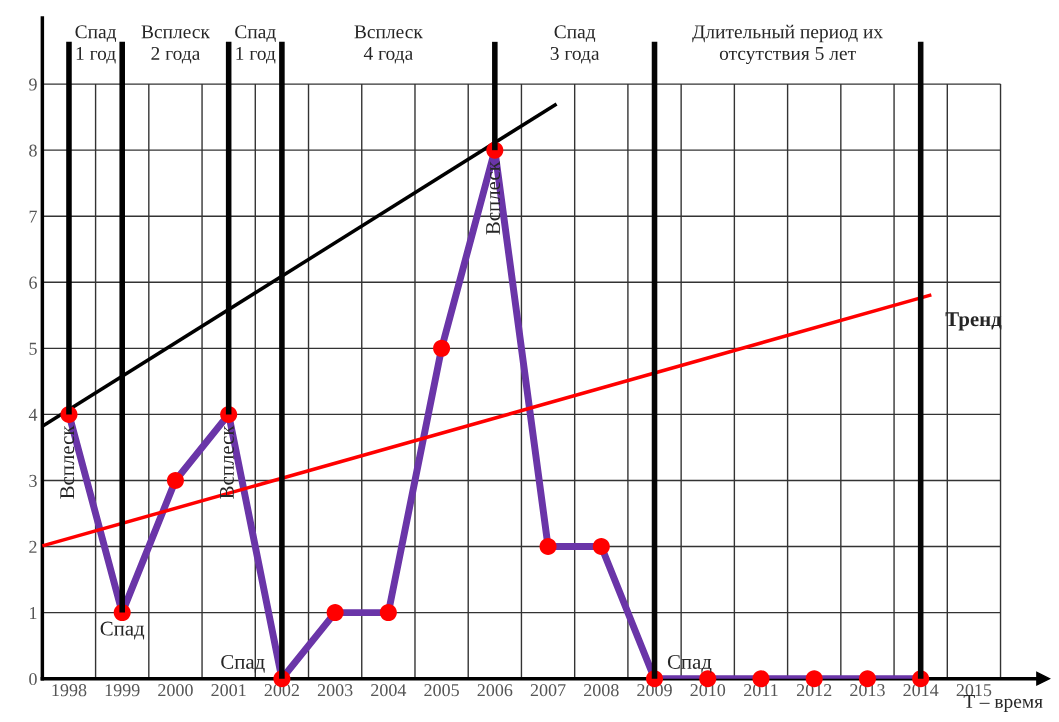 Image resolution: width=1059 pixels, height=722 pixels. I want to click on x-tick-label: 1998, so click(69, 690).